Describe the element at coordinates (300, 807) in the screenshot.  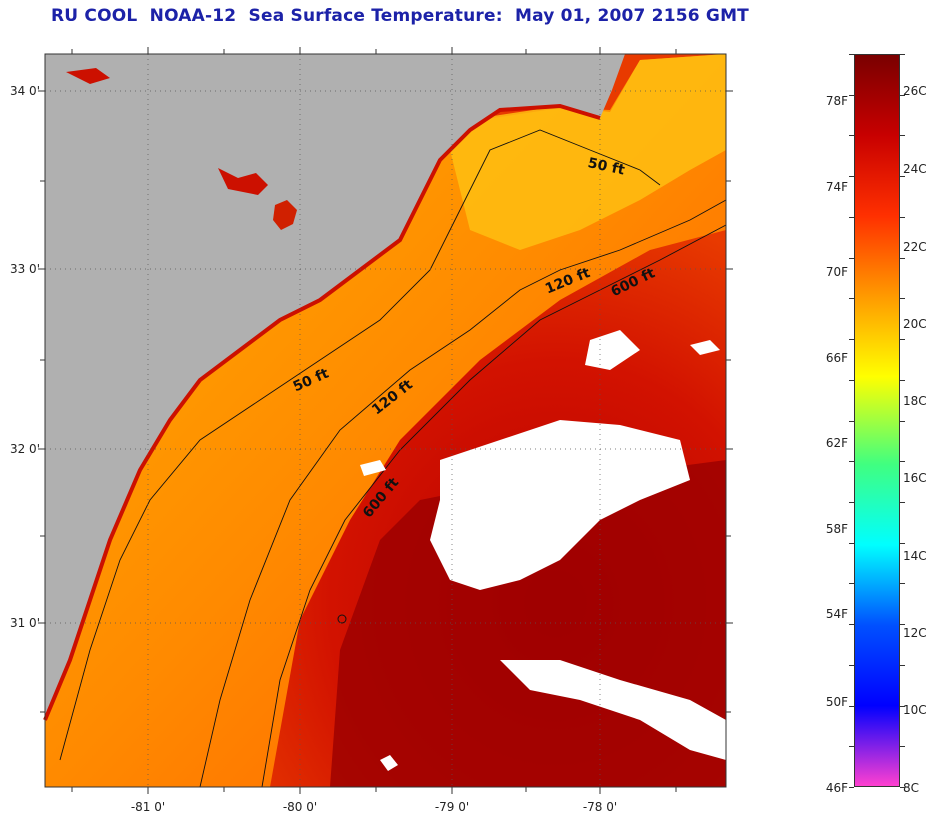
I see `longitude-label: -80 0'` at that location.